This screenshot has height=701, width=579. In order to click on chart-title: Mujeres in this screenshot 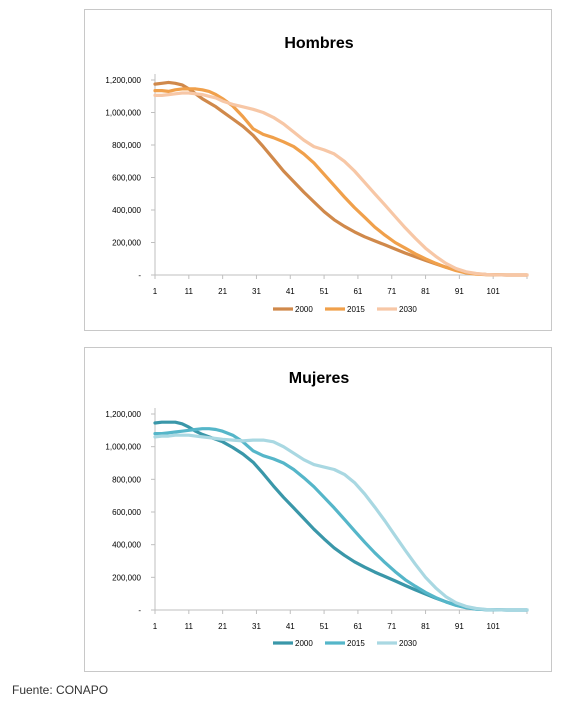, I will do `click(319, 378)`.